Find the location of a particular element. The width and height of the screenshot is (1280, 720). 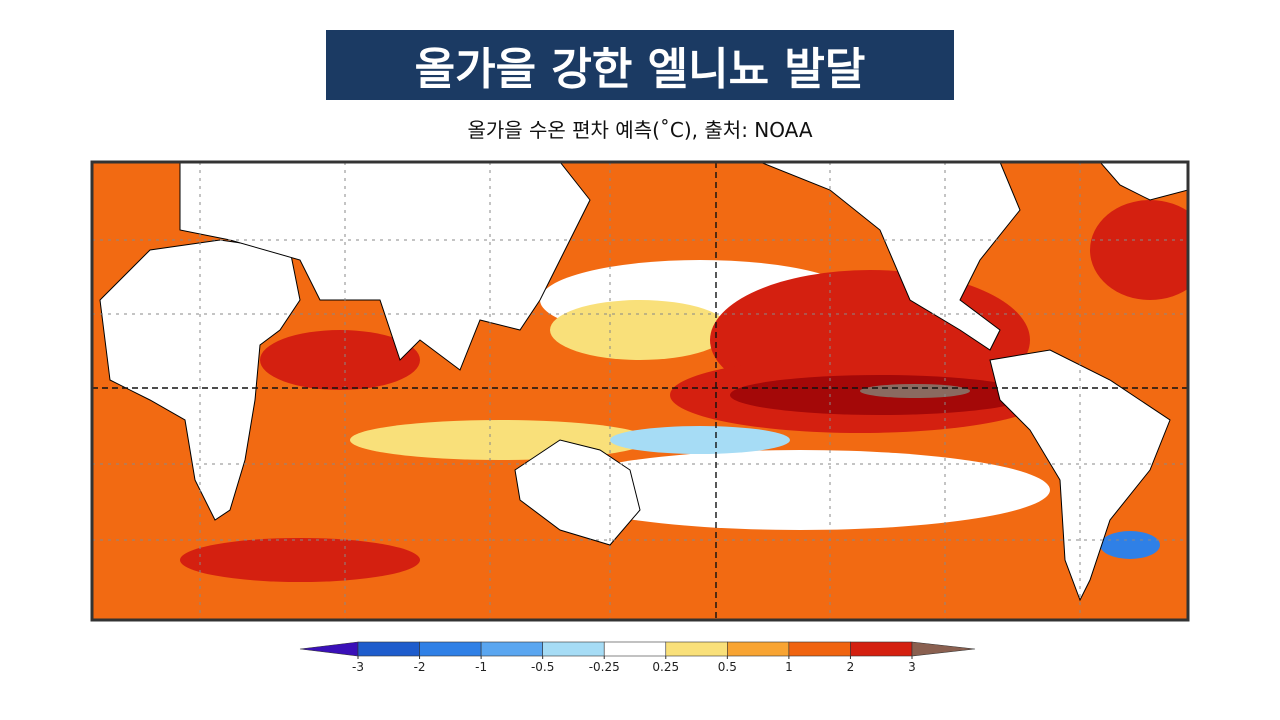

colorbar: -3 -2 -1 -0.5 -0.25 0.25 0.5 1 2 3 is located at coordinates (637, 657).